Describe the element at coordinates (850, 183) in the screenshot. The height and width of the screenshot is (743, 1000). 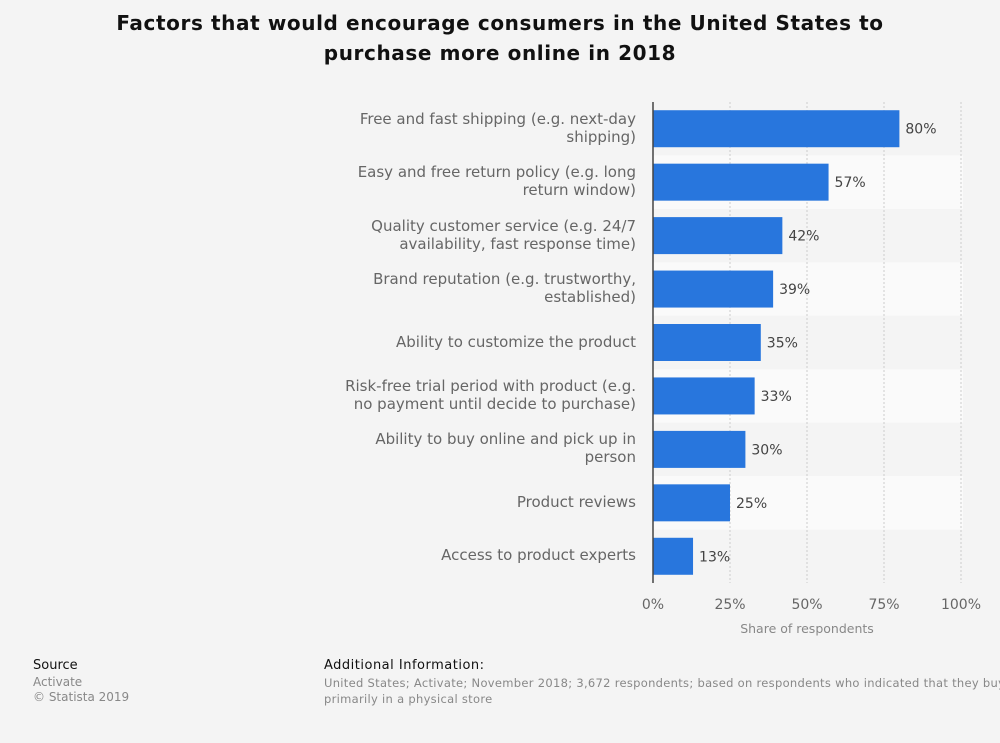
I see `data-label: 57%` at that location.